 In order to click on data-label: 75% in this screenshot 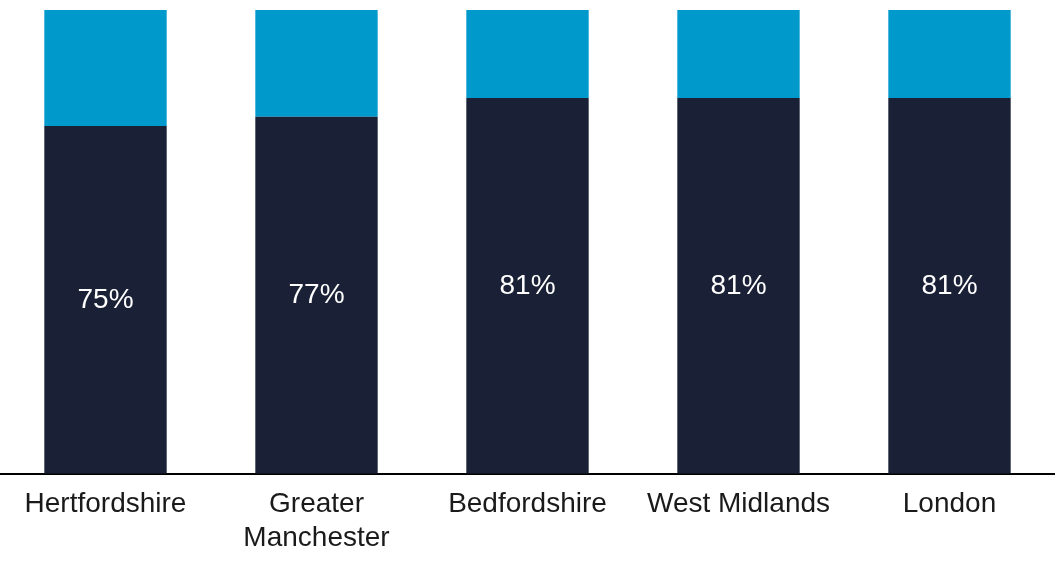, I will do `click(105, 298)`.